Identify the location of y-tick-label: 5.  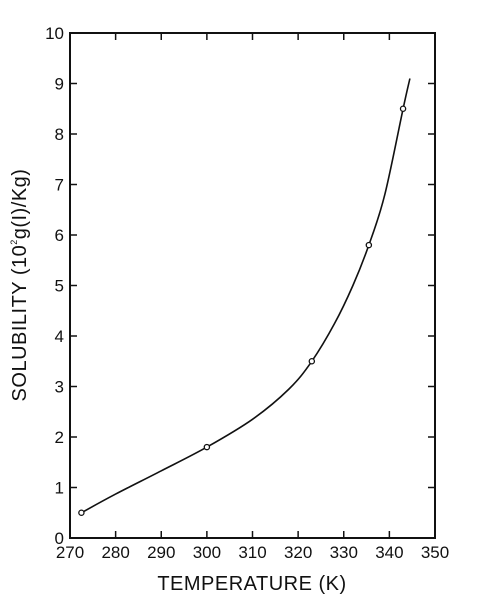
(59, 286).